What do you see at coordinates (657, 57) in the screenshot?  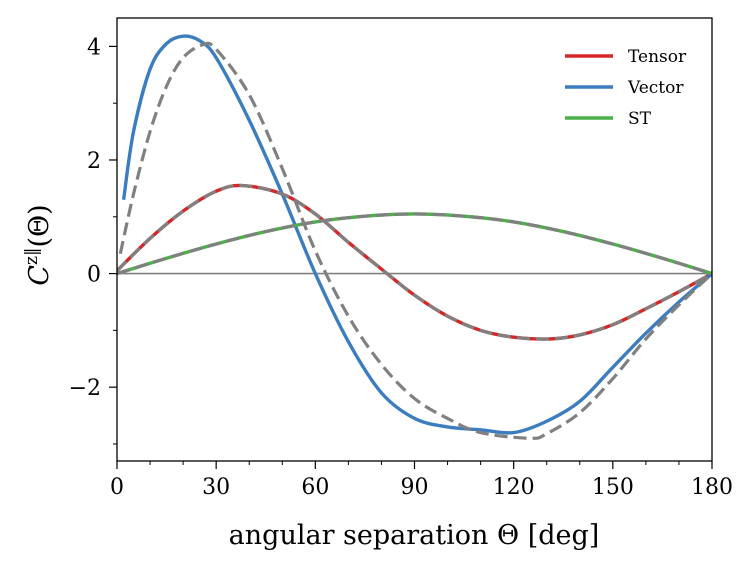 I see `legend-label-tensor: Tensor` at bounding box center [657, 57].